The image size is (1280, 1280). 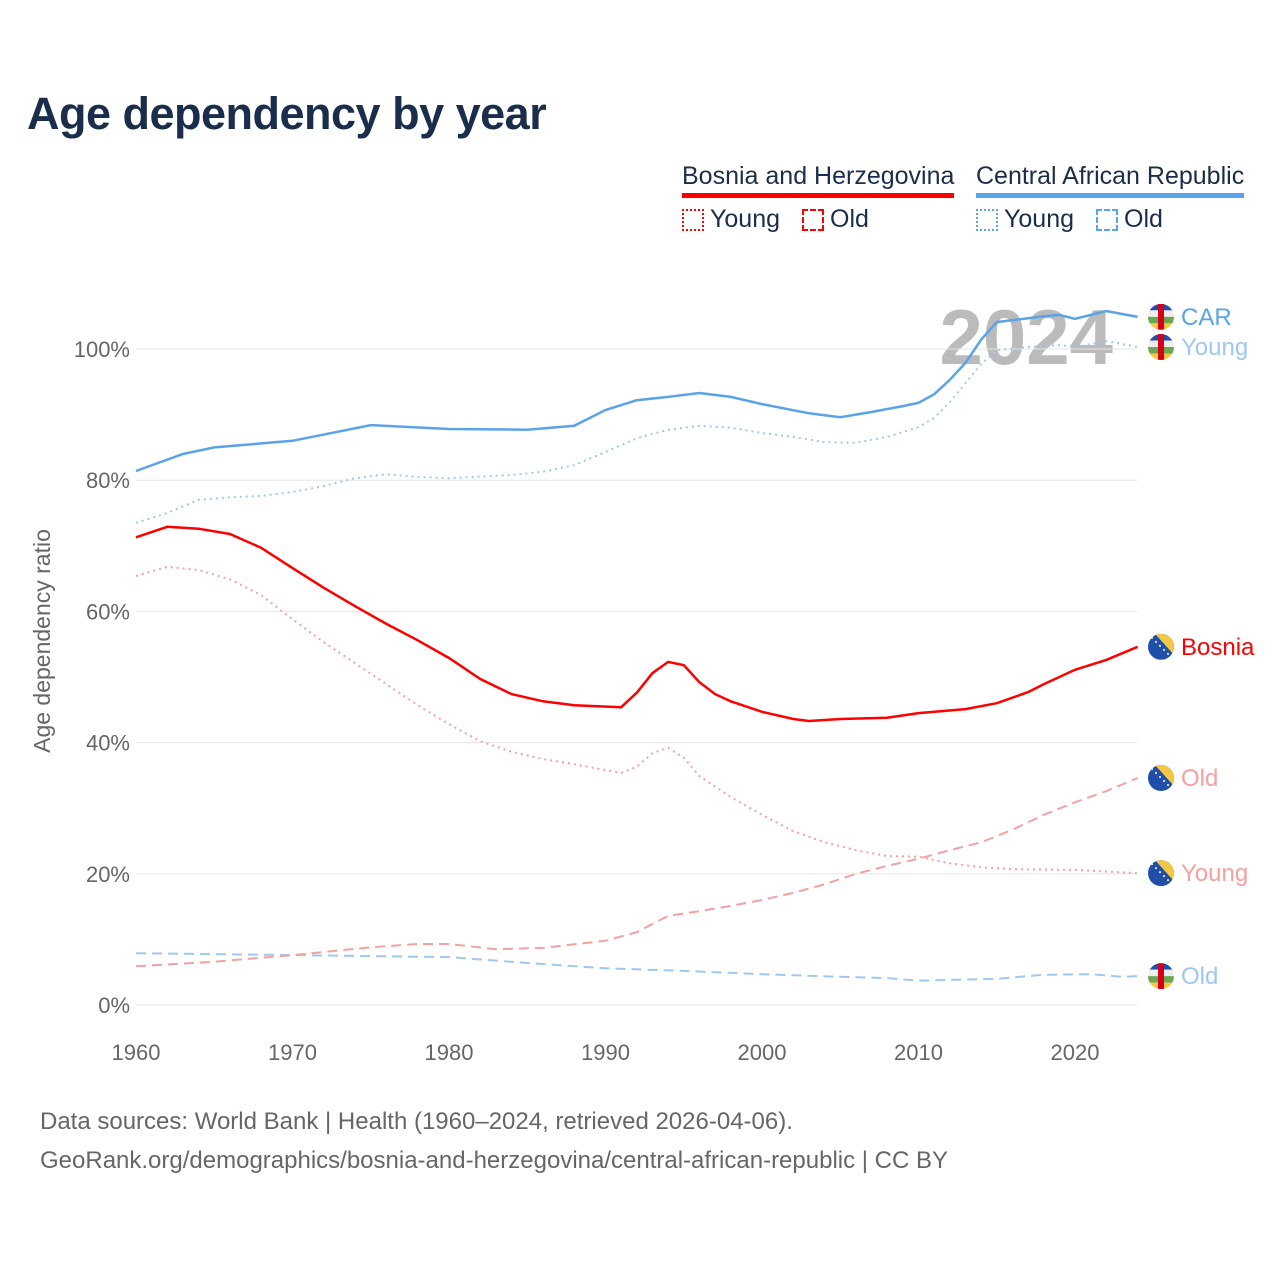 I want to click on x-tick-label: 1980, so click(x=449, y=1052).